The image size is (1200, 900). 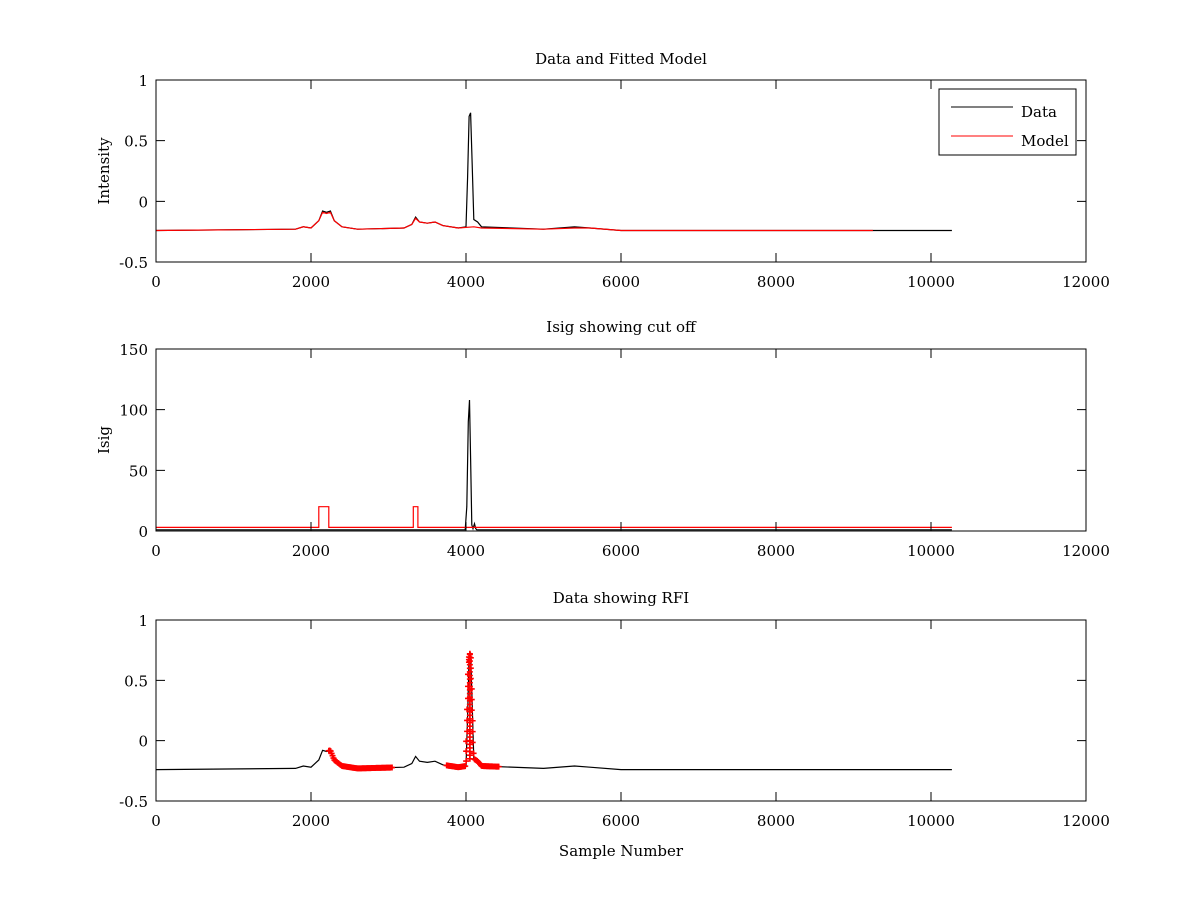 What do you see at coordinates (413, 711) in the screenshot?
I see `rfi-markers` at bounding box center [413, 711].